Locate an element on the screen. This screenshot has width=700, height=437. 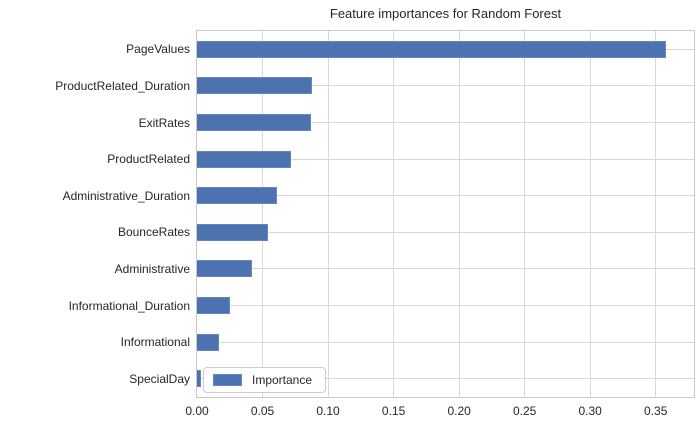
y-tick-label: ProductRelated_Duration is located at coordinates (122, 85).